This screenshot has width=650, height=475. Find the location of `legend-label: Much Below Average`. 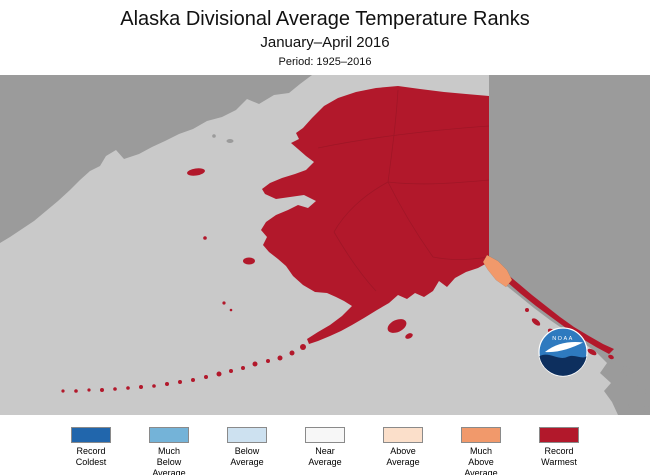

legend-label: Much Below Average is located at coordinates (169, 460).